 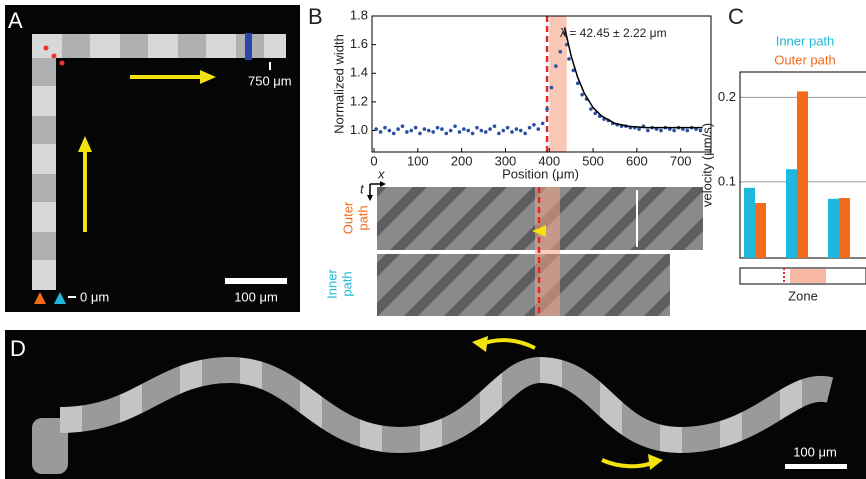 What do you see at coordinates (381, 173) in the screenshot?
I see `x-axis-label: x` at bounding box center [381, 173].